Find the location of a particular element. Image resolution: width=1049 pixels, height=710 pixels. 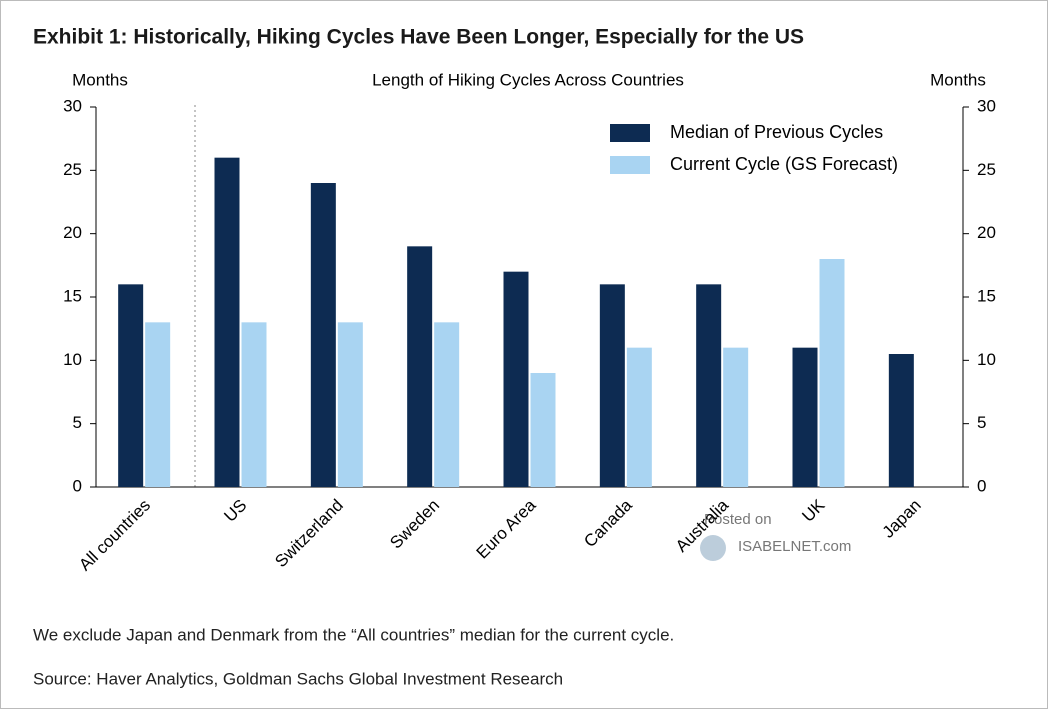

y2-tick-label: 25 is located at coordinates (986, 169).